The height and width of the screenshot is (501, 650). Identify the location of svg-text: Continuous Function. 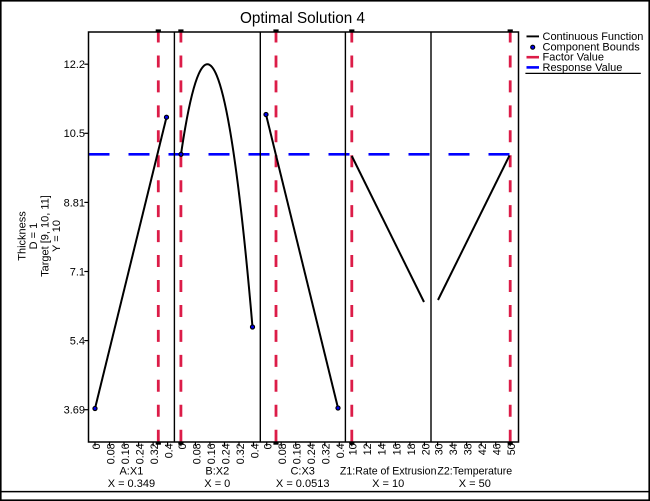
(593, 37).